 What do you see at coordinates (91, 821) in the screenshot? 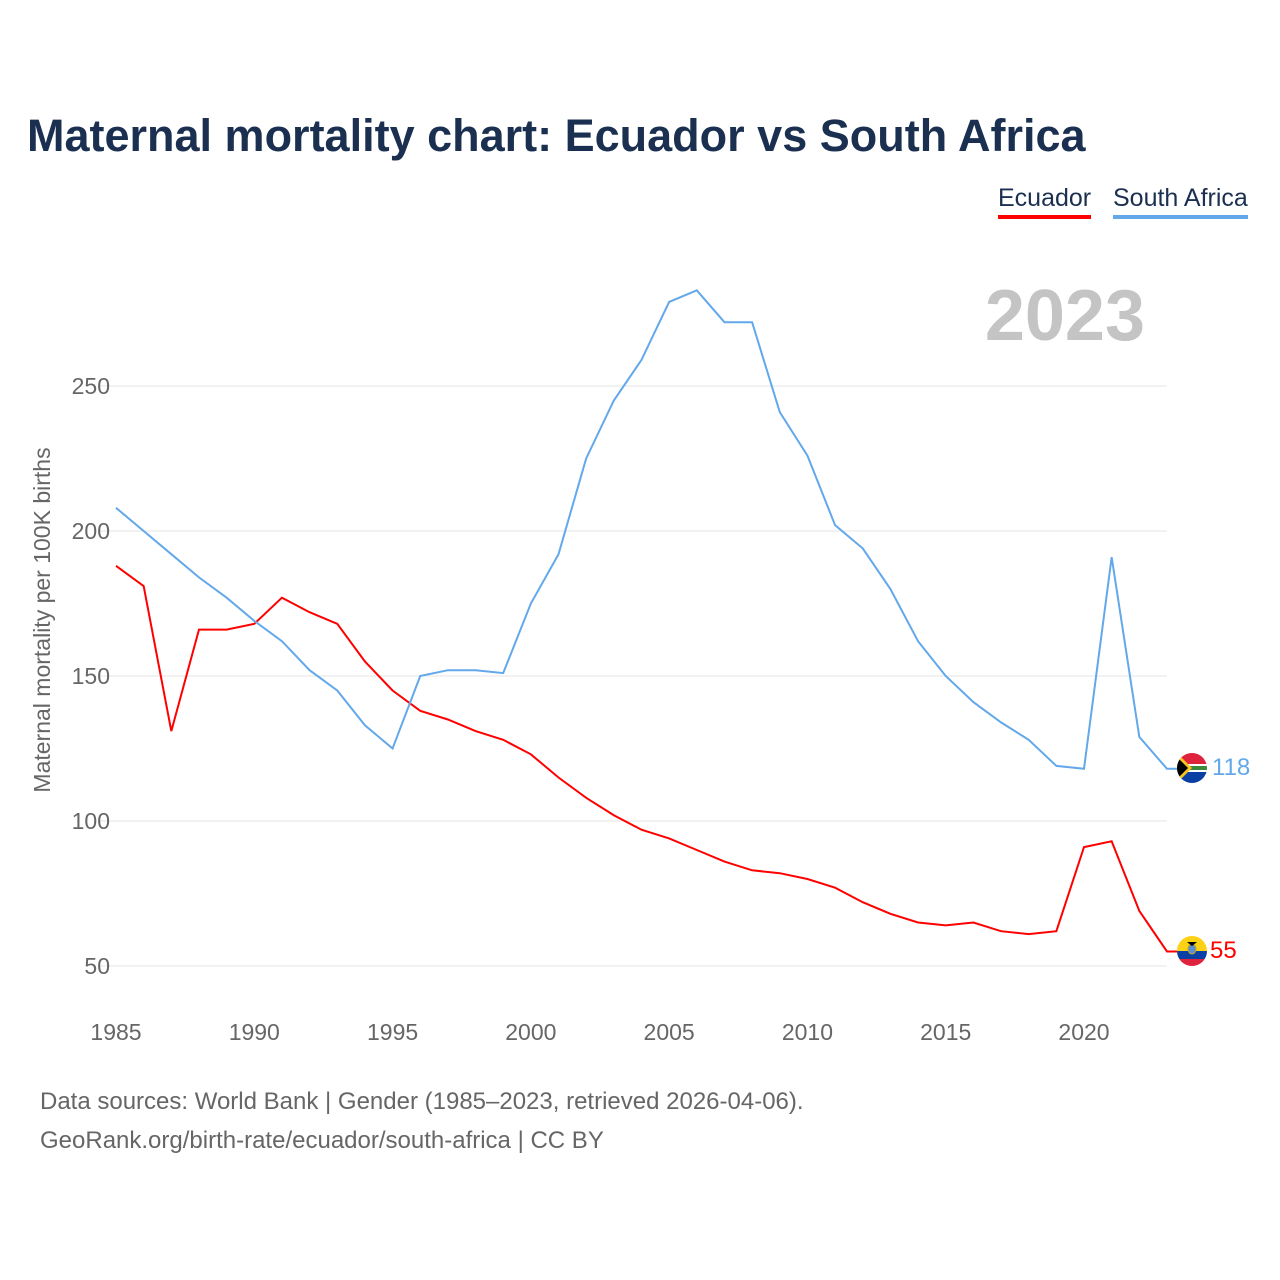
I see `y-tick-label: 100` at bounding box center [91, 821].